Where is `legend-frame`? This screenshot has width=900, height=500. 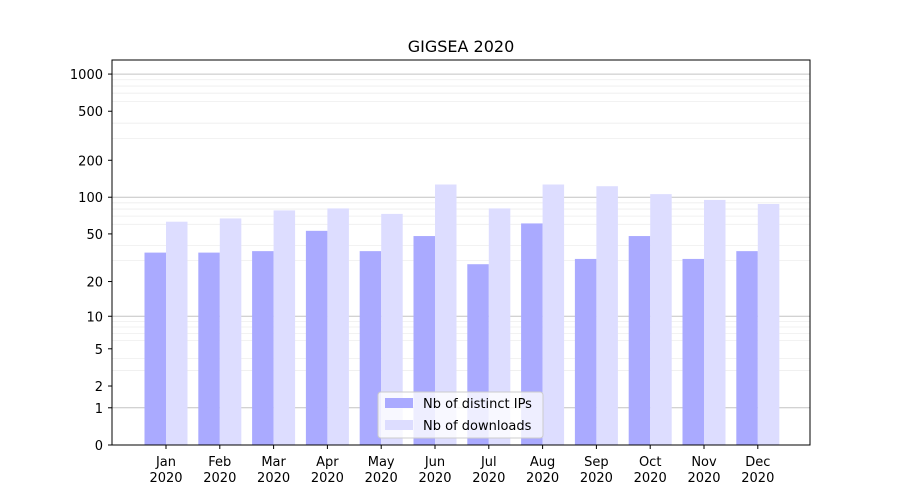 legend-frame is located at coordinates (460, 415).